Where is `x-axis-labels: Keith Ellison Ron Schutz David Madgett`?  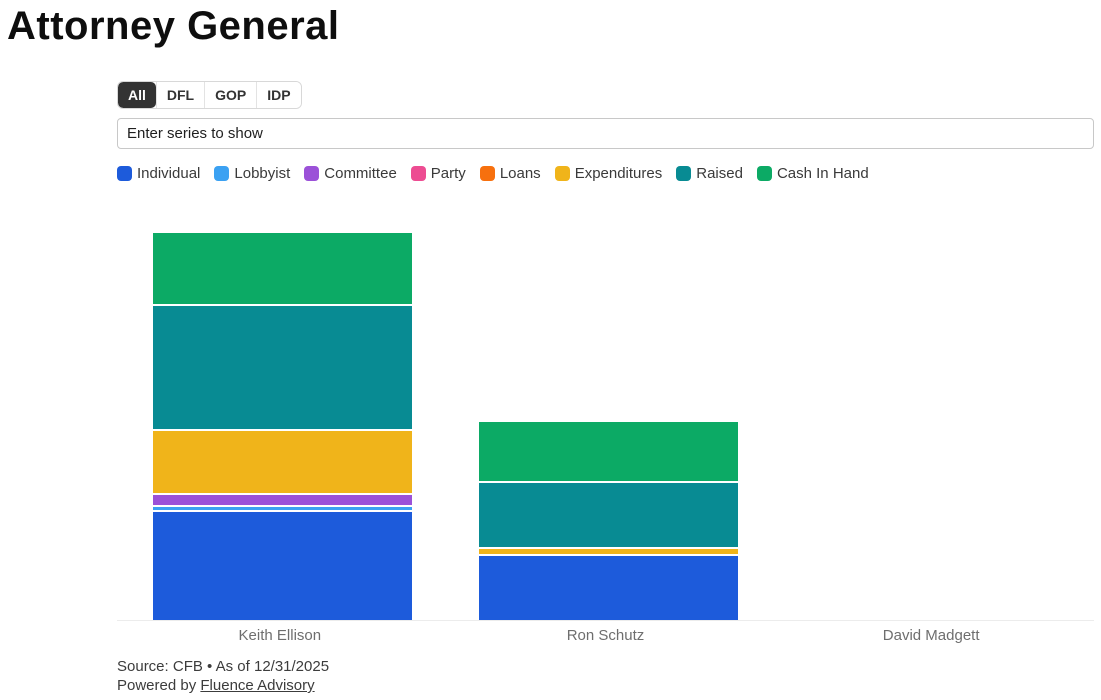 x-axis-labels: Keith Ellison Ron Schutz David Madgett is located at coordinates (605, 635).